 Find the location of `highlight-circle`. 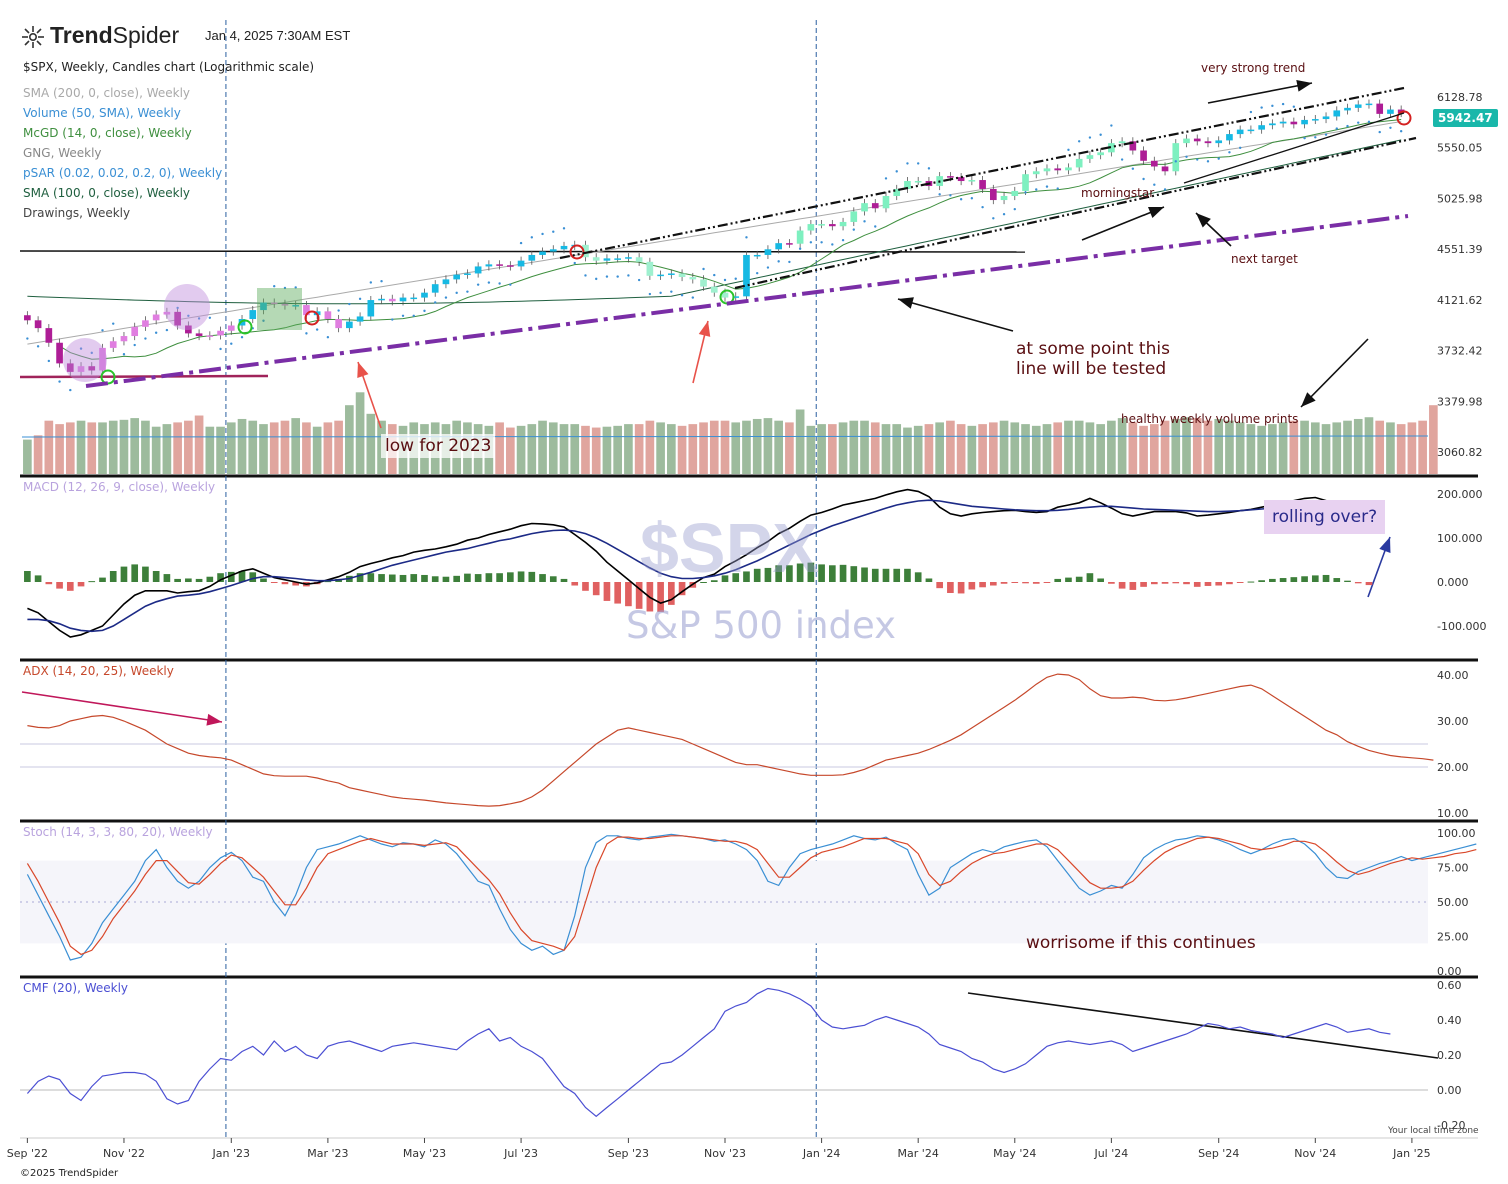

highlight-circle is located at coordinates (85, 360).